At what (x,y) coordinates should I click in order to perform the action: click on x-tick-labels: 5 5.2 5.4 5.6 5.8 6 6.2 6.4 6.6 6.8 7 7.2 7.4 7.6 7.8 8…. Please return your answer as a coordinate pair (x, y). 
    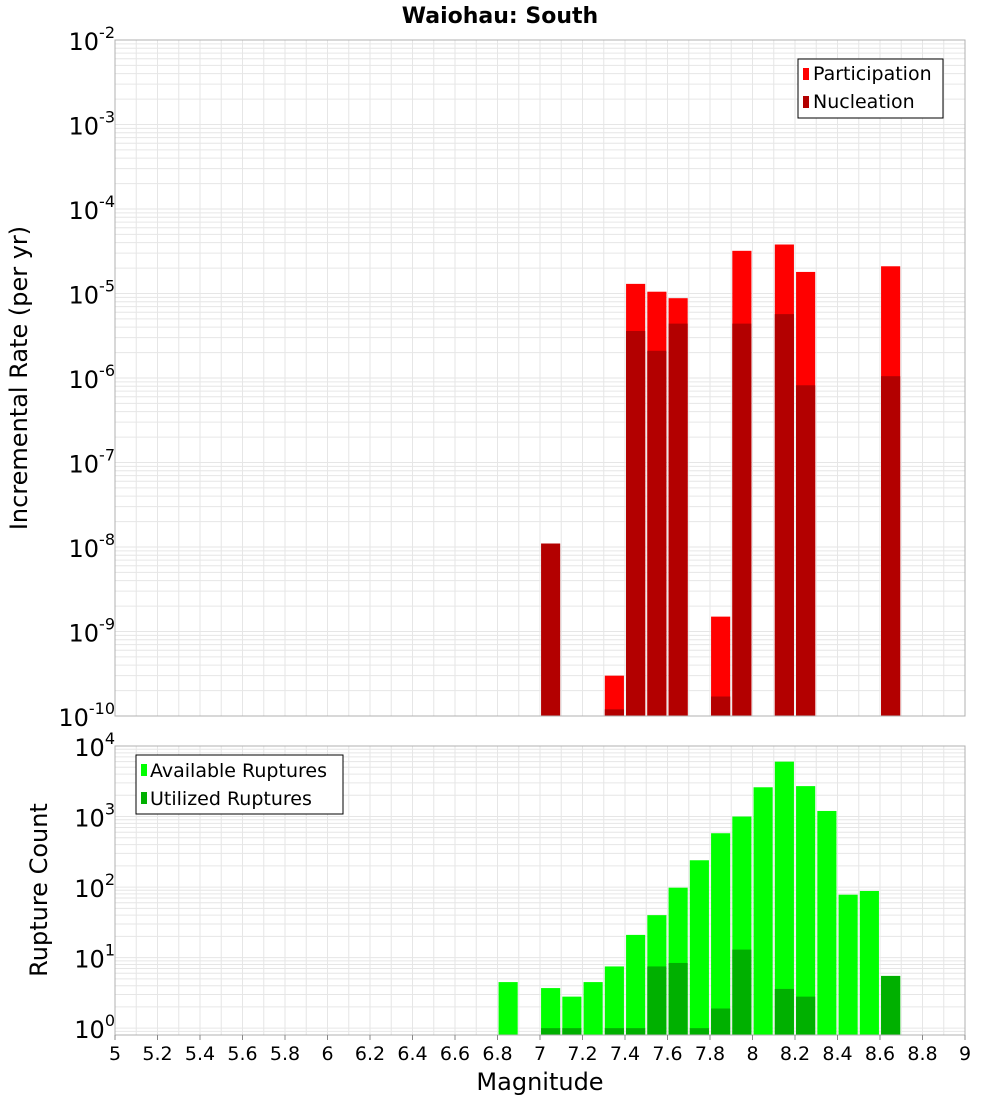
    Looking at the image, I should click on (540, 1050).